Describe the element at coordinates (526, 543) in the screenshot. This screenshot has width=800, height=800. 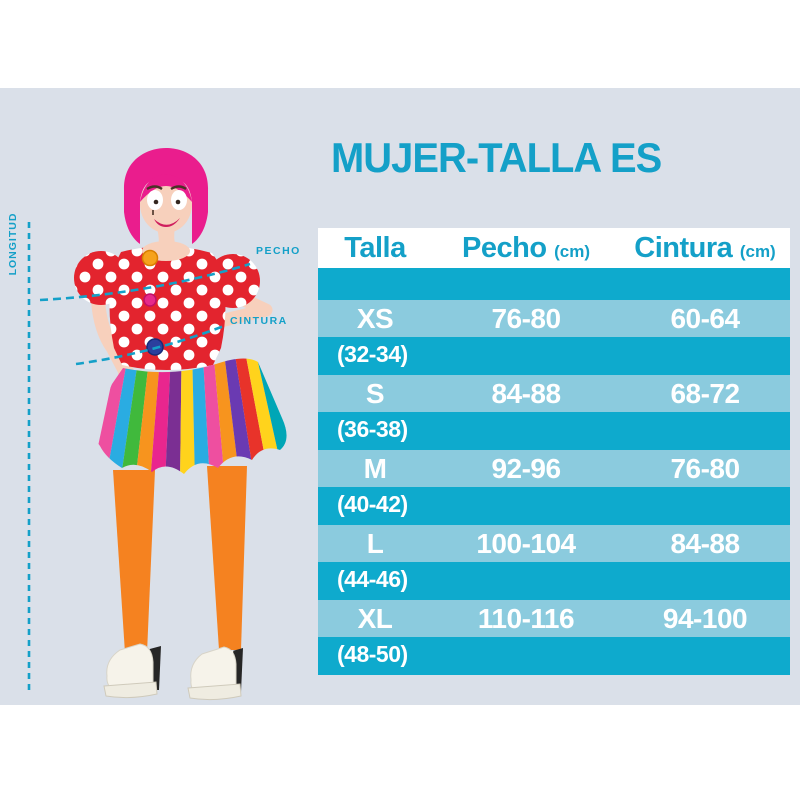
I see `pecho-value: 100-104` at that location.